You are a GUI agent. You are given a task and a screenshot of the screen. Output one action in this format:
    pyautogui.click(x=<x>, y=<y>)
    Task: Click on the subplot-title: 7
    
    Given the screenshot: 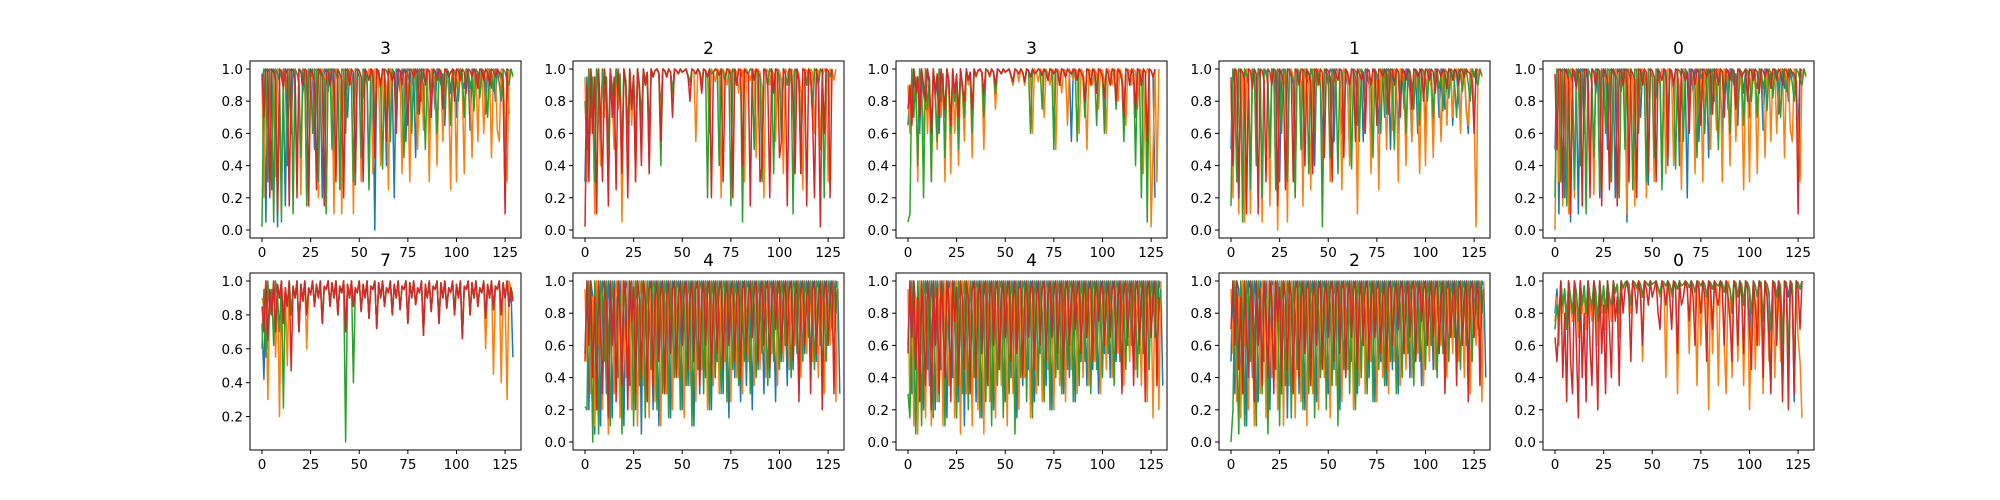 What is the action you would take?
    pyautogui.click(x=385, y=261)
    